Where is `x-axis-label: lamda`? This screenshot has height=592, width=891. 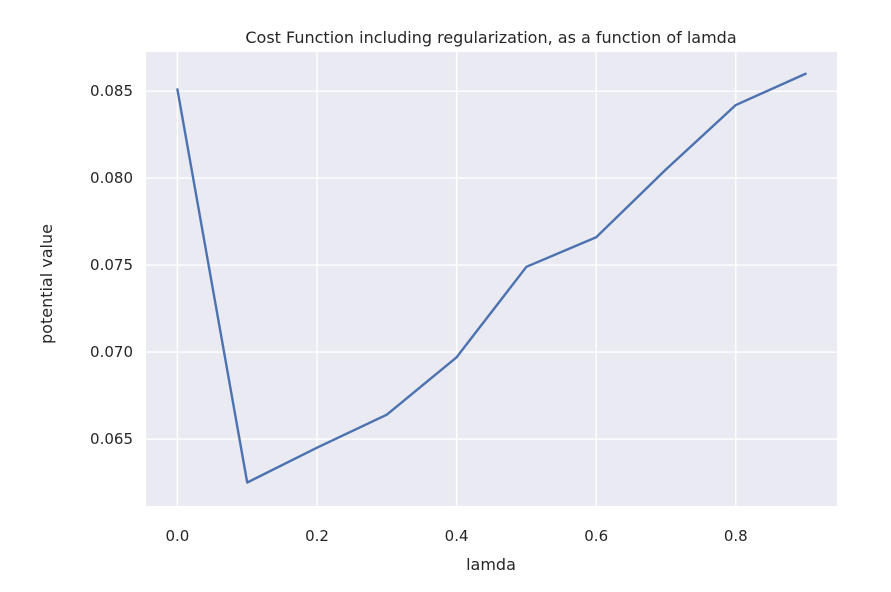 x-axis-label: lamda is located at coordinates (491, 564).